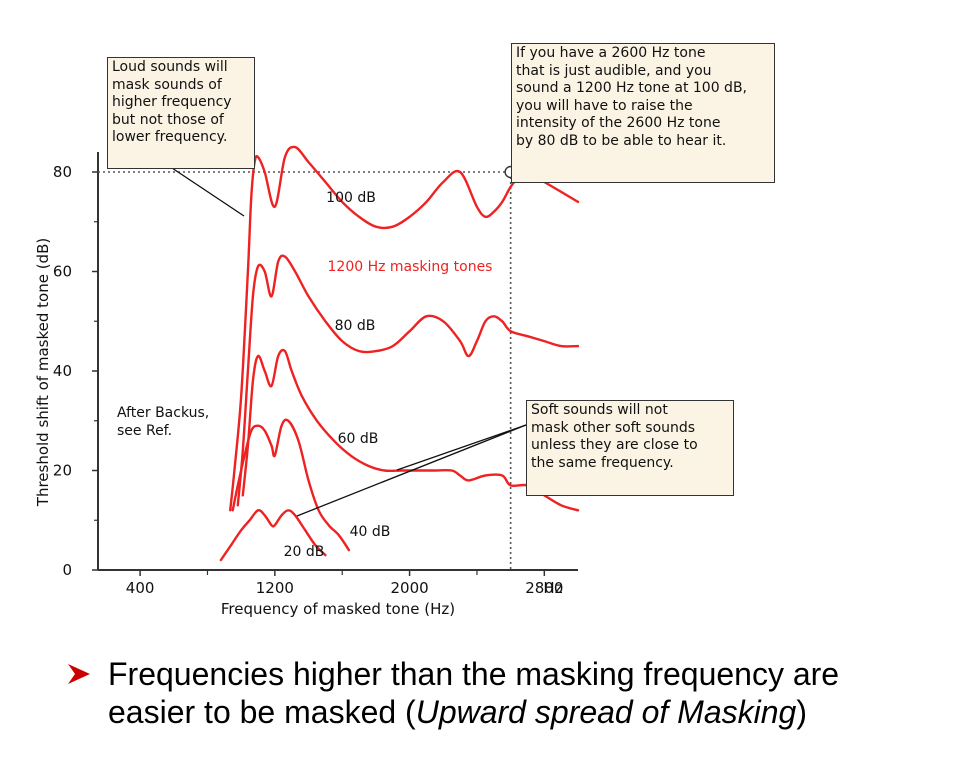 This screenshot has height=764, width=977. Describe the element at coordinates (338, 609) in the screenshot. I see `x-axis-label: Frequency of masked tone (Hz)` at that location.